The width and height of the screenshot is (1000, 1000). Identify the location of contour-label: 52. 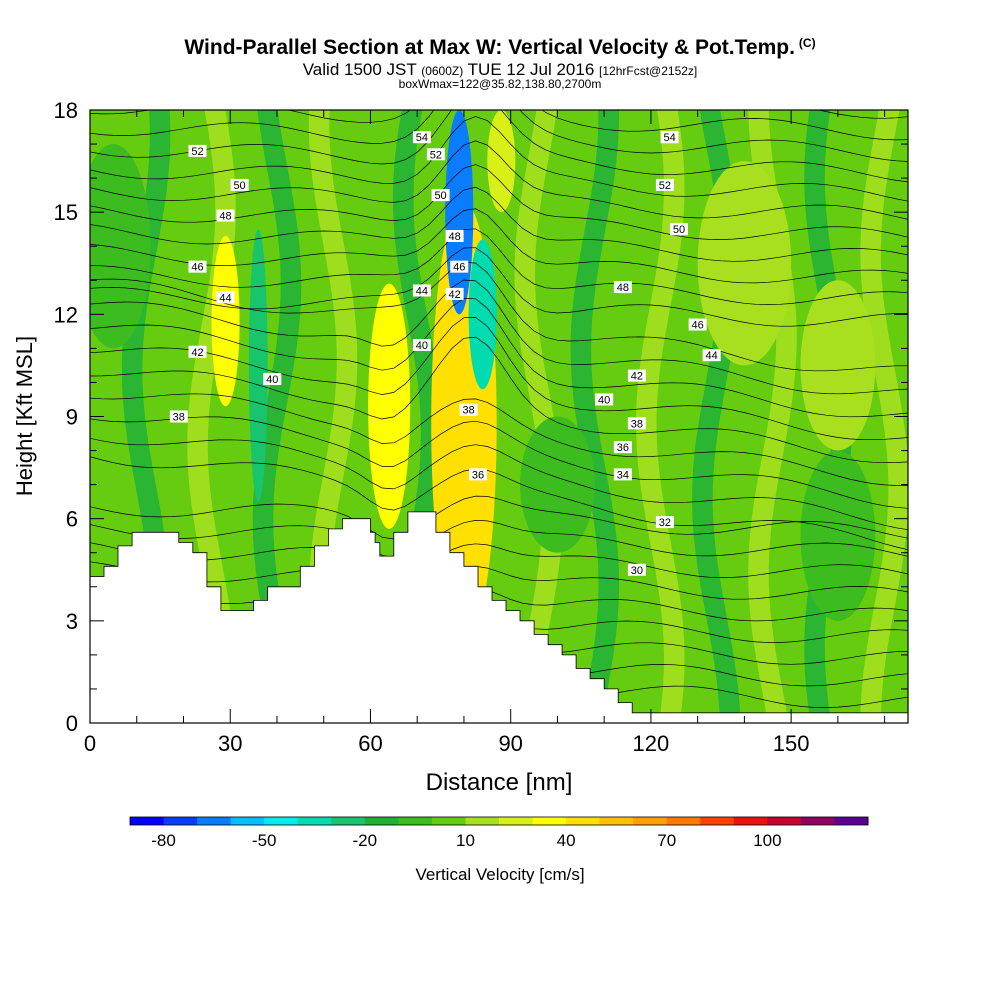
(436, 155).